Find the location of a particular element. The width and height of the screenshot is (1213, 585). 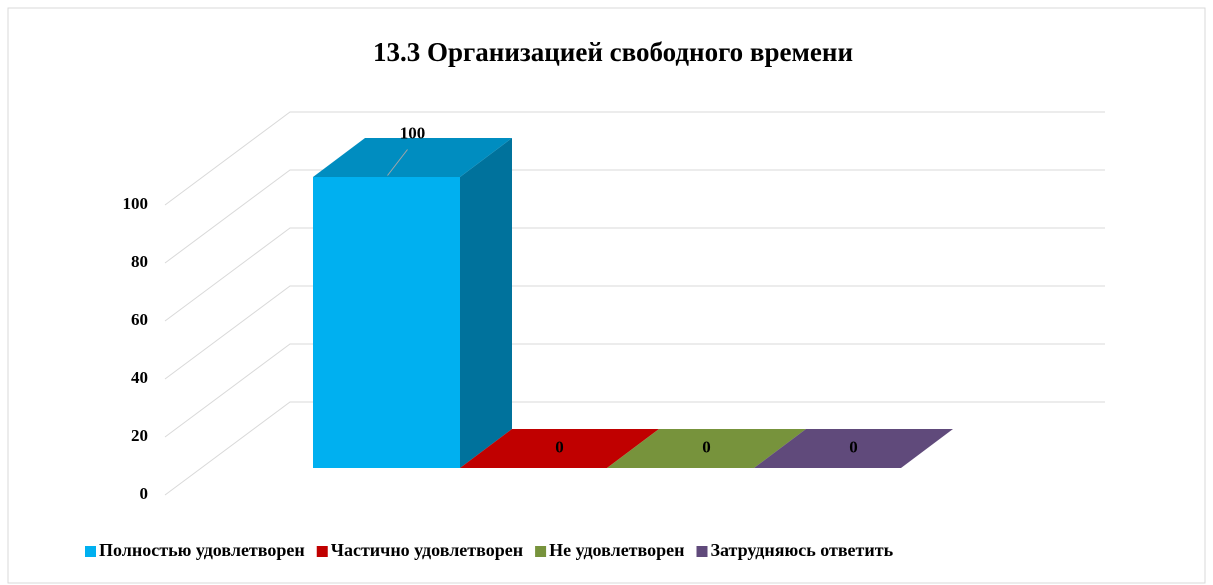

y-tick-label: 100 is located at coordinates (136, 203).